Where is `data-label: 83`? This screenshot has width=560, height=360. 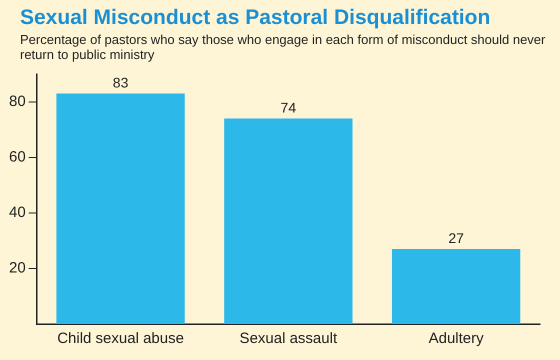
data-label: 83 is located at coordinates (120, 82).